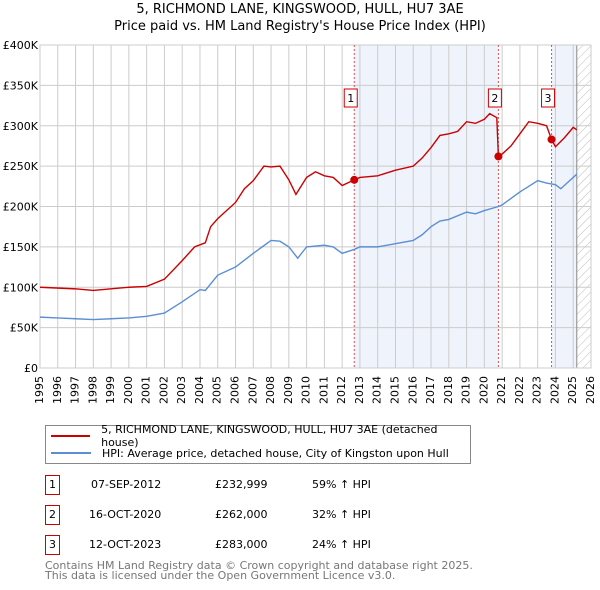  Describe the element at coordinates (270, 390) in the screenshot. I see `x-tick-label: 2008` at that location.